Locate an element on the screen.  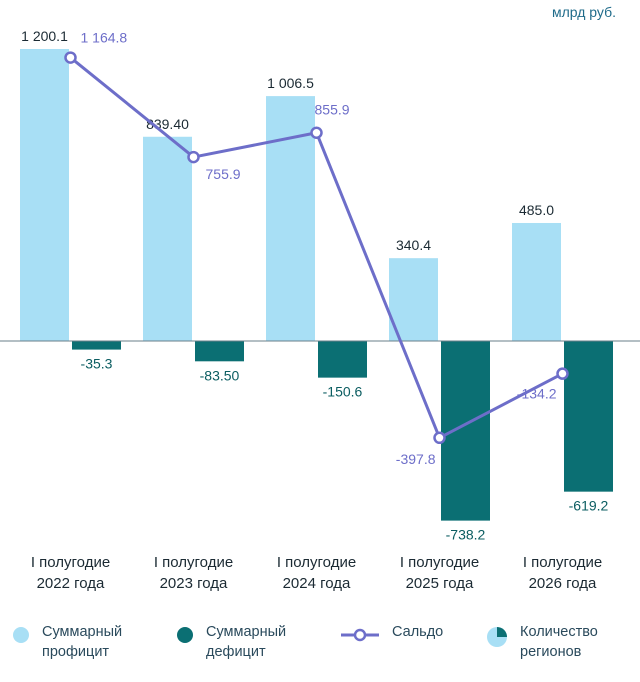
legend-item: Сальдо is located at coordinates (421, 633).